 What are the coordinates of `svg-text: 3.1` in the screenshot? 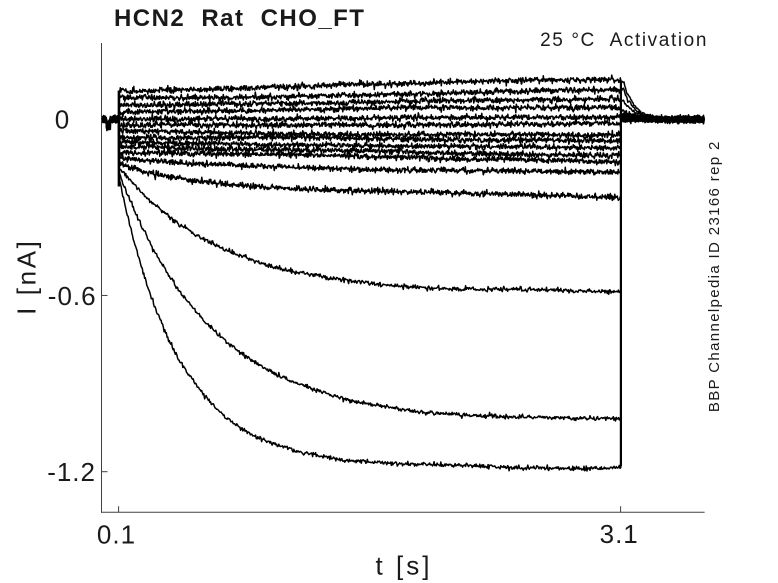 It's located at (619, 534).